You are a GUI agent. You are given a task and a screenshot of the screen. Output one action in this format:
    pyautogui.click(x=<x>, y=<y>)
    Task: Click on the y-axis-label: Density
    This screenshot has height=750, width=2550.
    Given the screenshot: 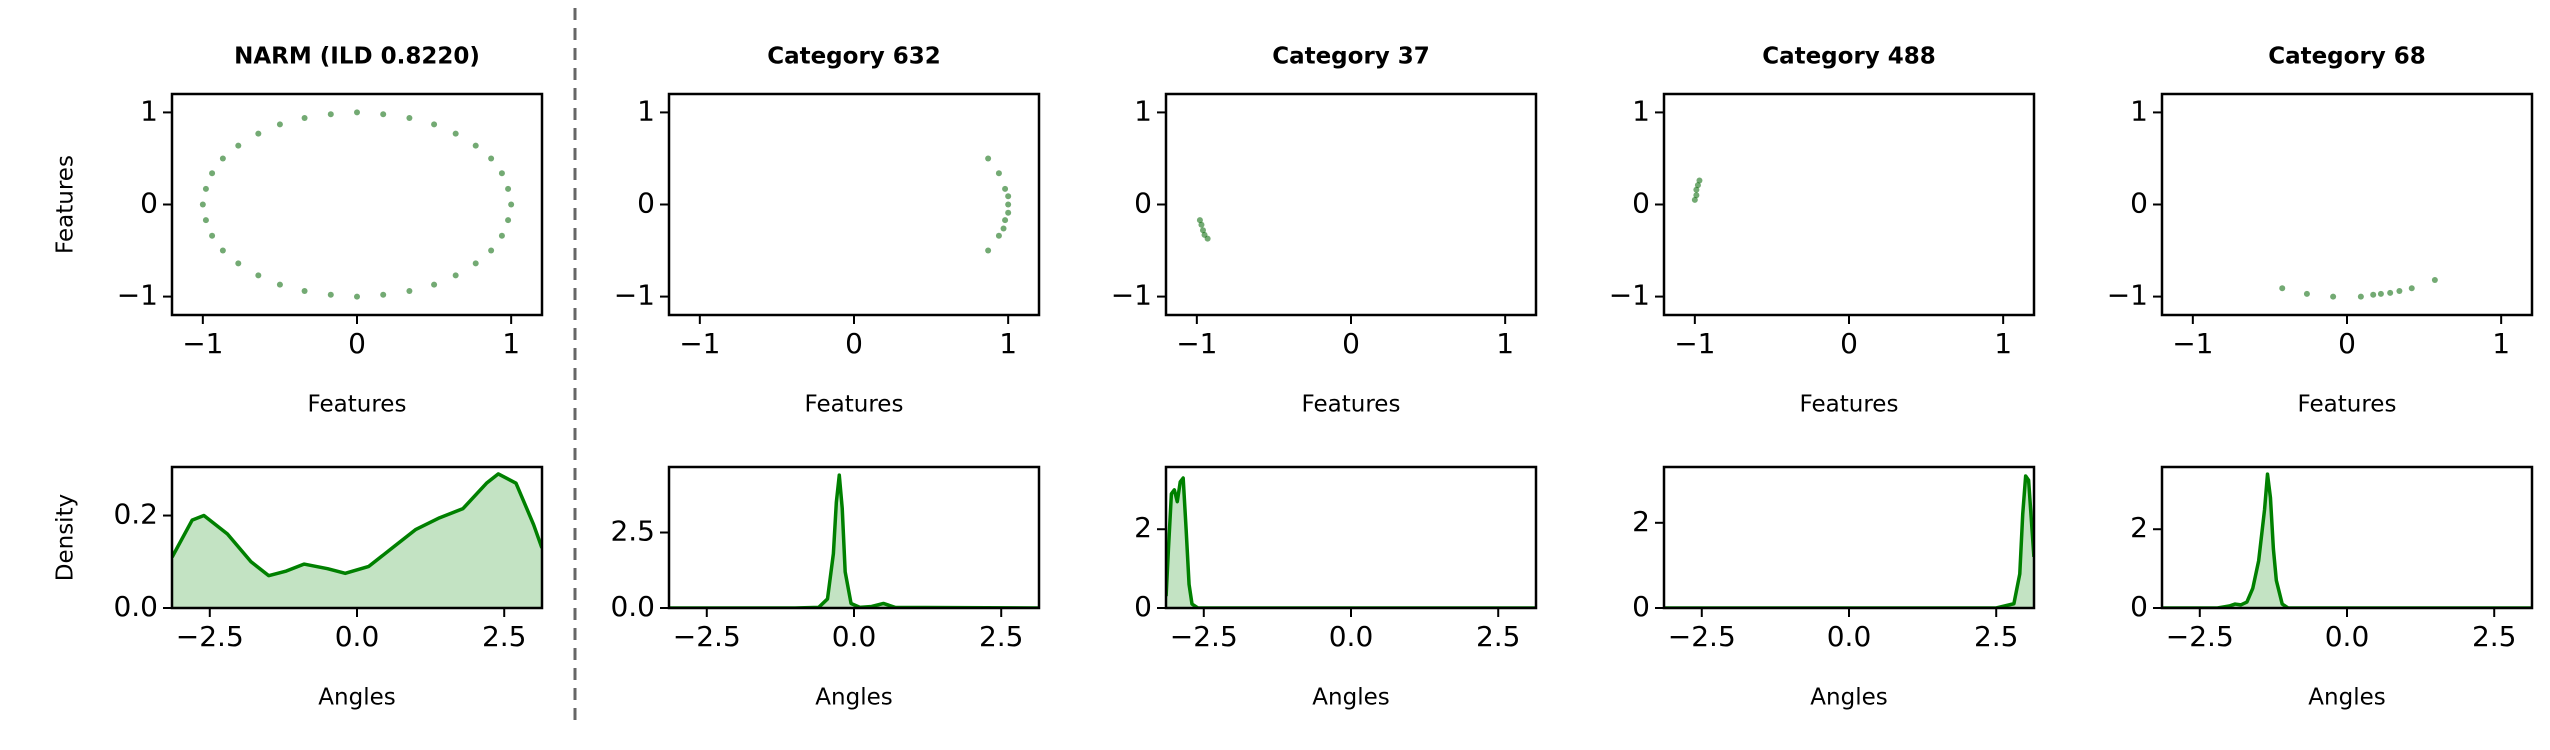 What is the action you would take?
    pyautogui.click(x=66, y=537)
    